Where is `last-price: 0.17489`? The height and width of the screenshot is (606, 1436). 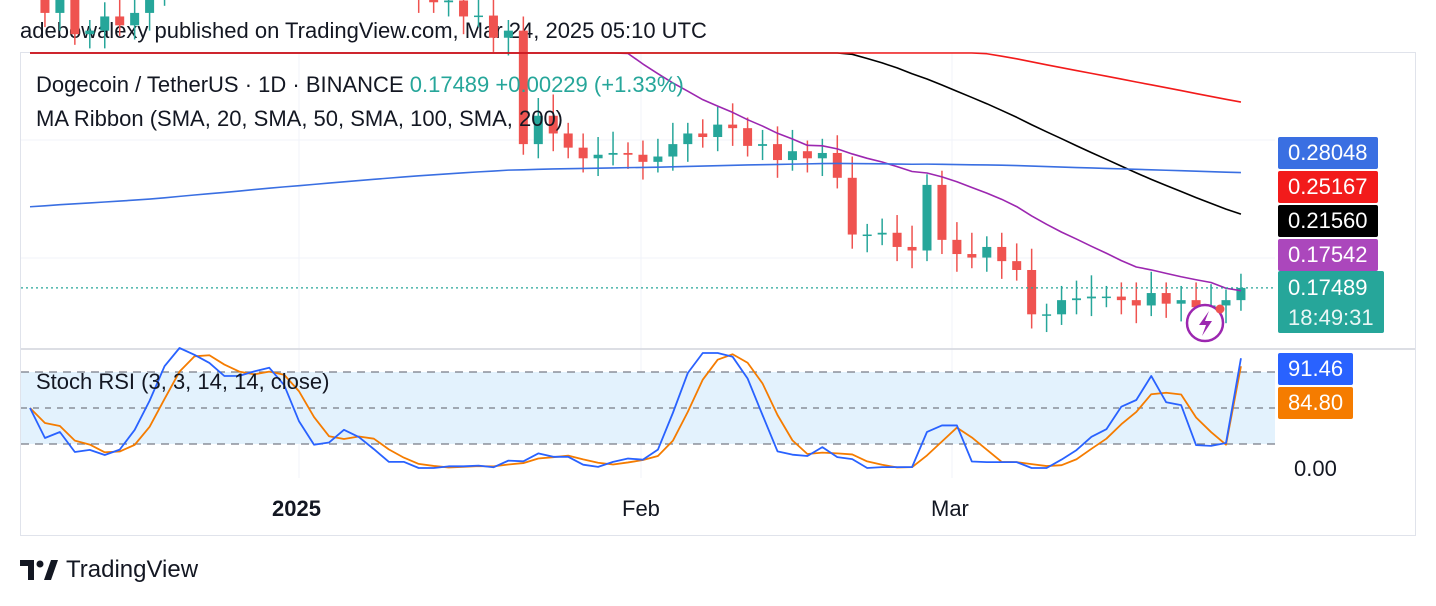 last-price: 0.17489 is located at coordinates (449, 84).